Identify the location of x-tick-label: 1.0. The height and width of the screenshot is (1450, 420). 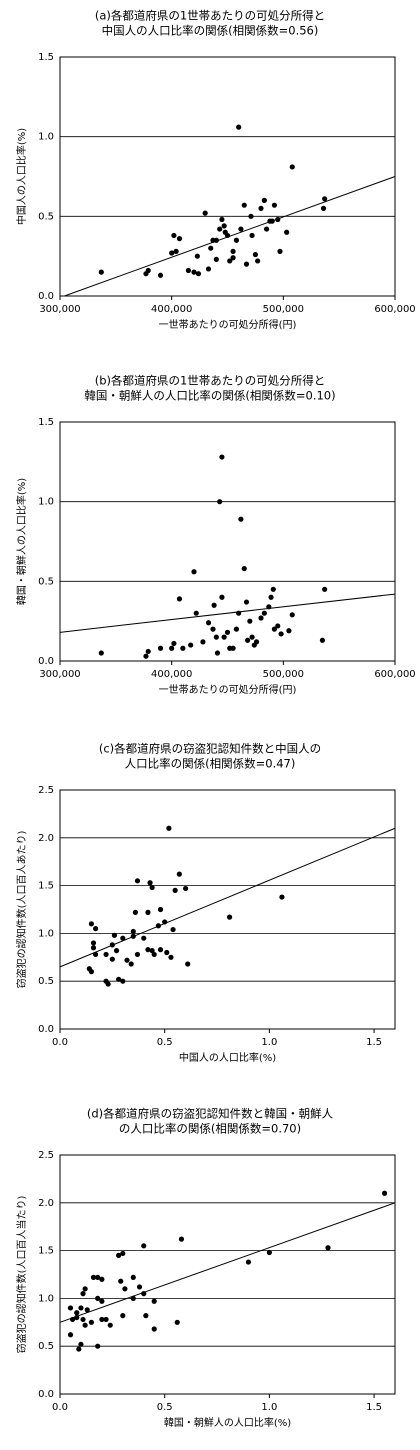
(269, 1407).